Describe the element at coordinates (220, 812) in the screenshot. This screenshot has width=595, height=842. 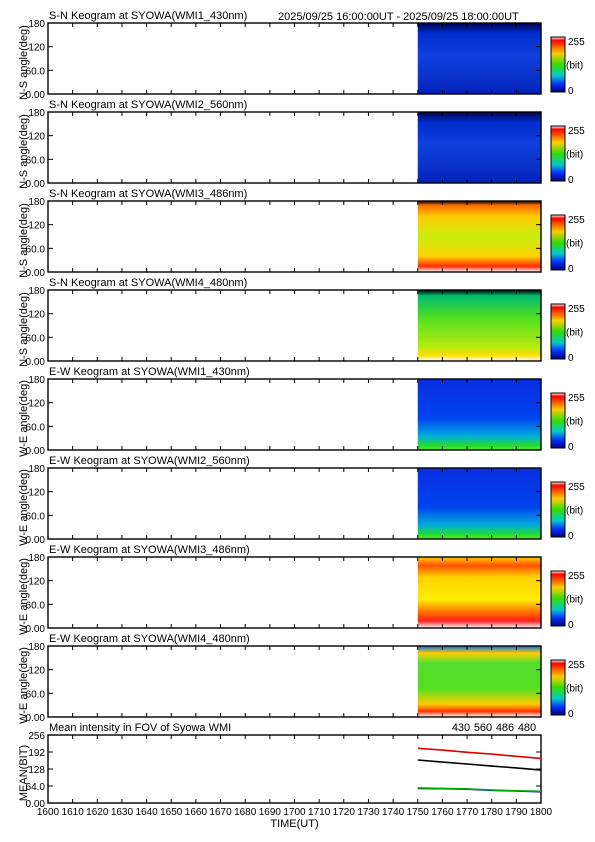
I see `x-tick-label: 1670` at that location.